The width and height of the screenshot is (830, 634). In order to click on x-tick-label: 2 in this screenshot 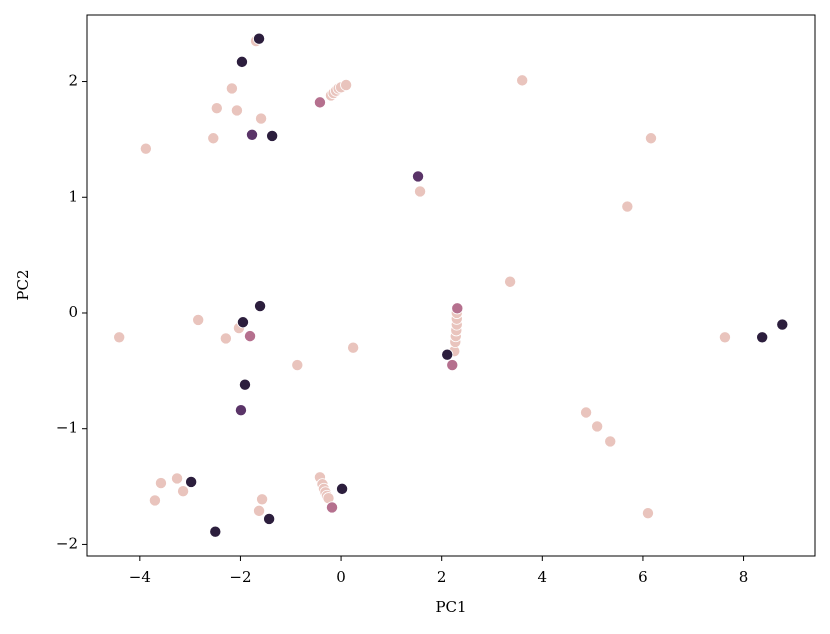, I will do `click(442, 577)`.